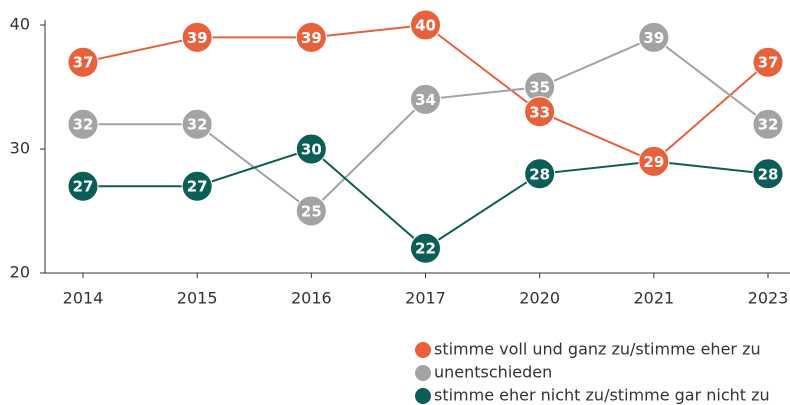  What do you see at coordinates (653, 298) in the screenshot?
I see `x-tick-label: 2021` at bounding box center [653, 298].